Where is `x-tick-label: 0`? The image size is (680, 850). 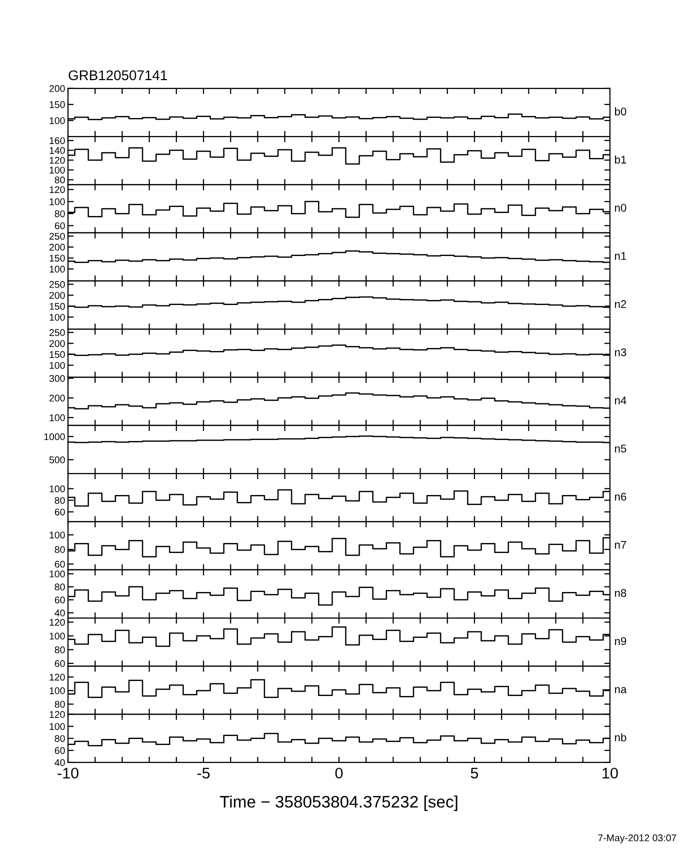 x-tick-label: 0 is located at coordinates (339, 773).